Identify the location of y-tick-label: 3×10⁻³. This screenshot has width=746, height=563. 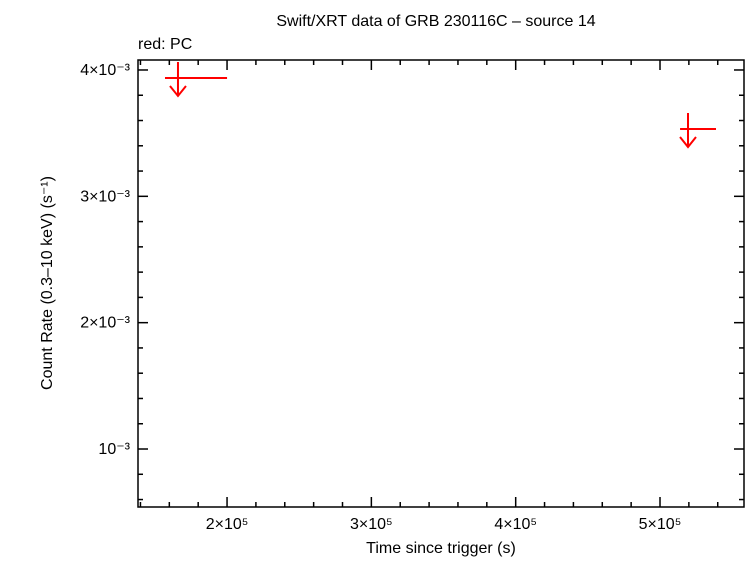
(105, 196).